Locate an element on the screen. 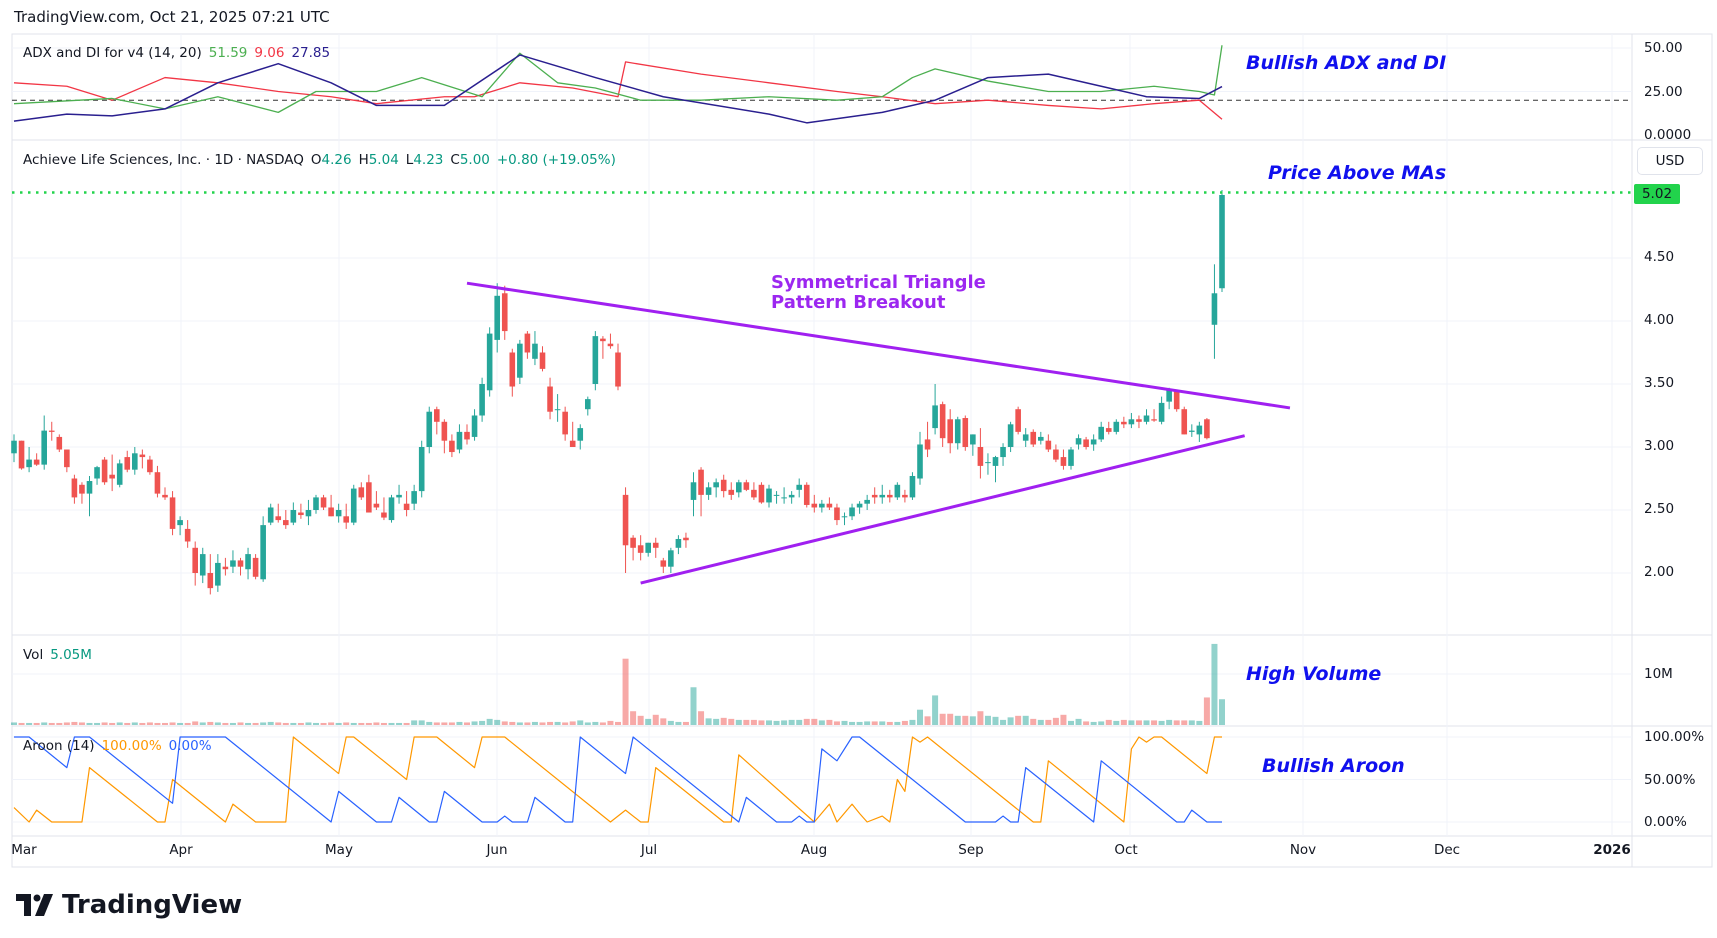  volume-value: 5.05M is located at coordinates (71, 655).